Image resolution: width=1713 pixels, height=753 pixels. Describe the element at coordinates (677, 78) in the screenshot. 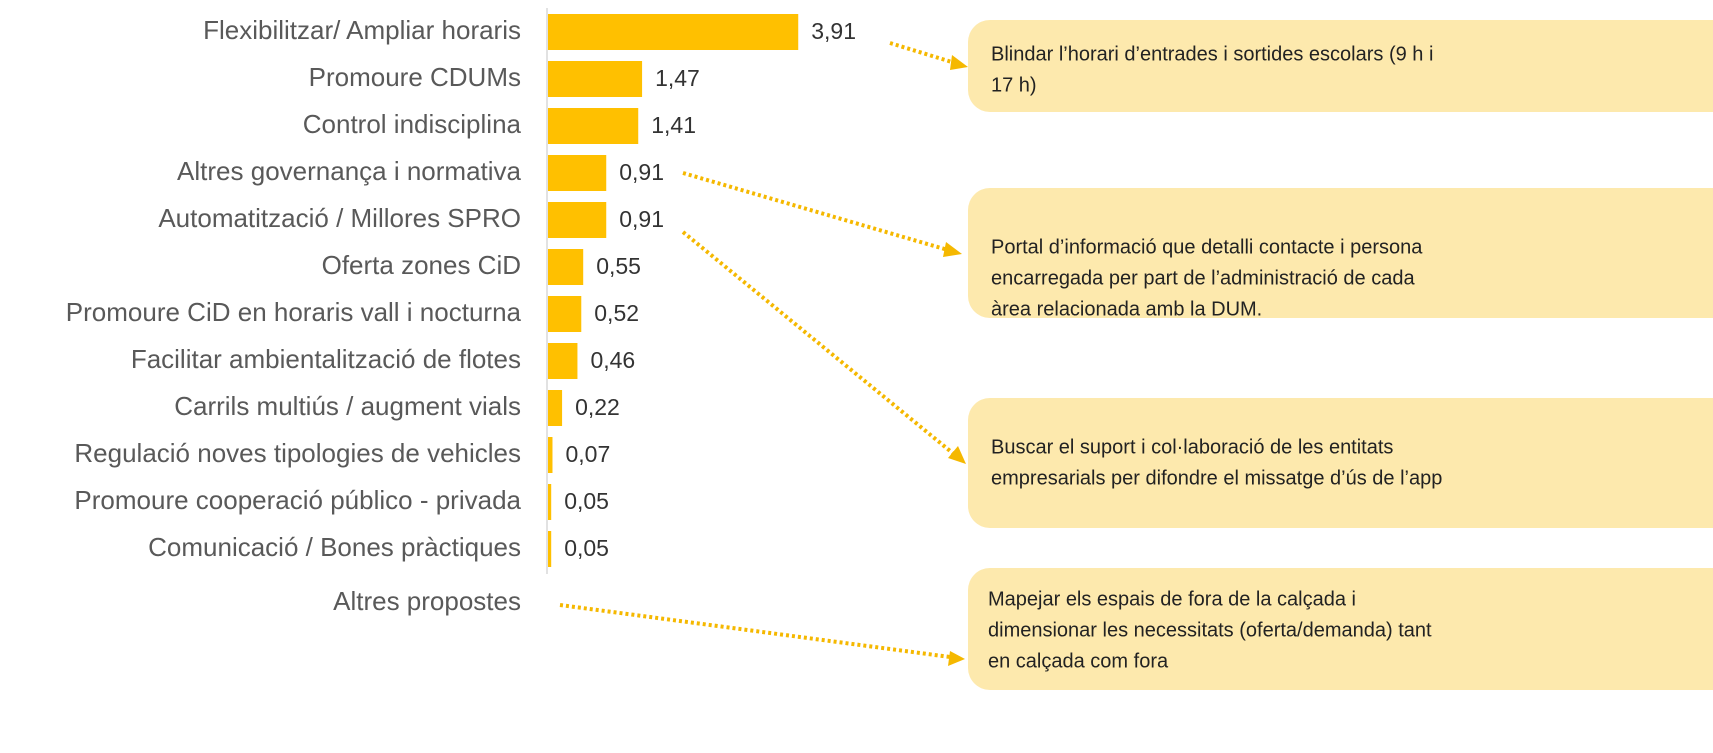

I see `value-label: 1,47` at that location.